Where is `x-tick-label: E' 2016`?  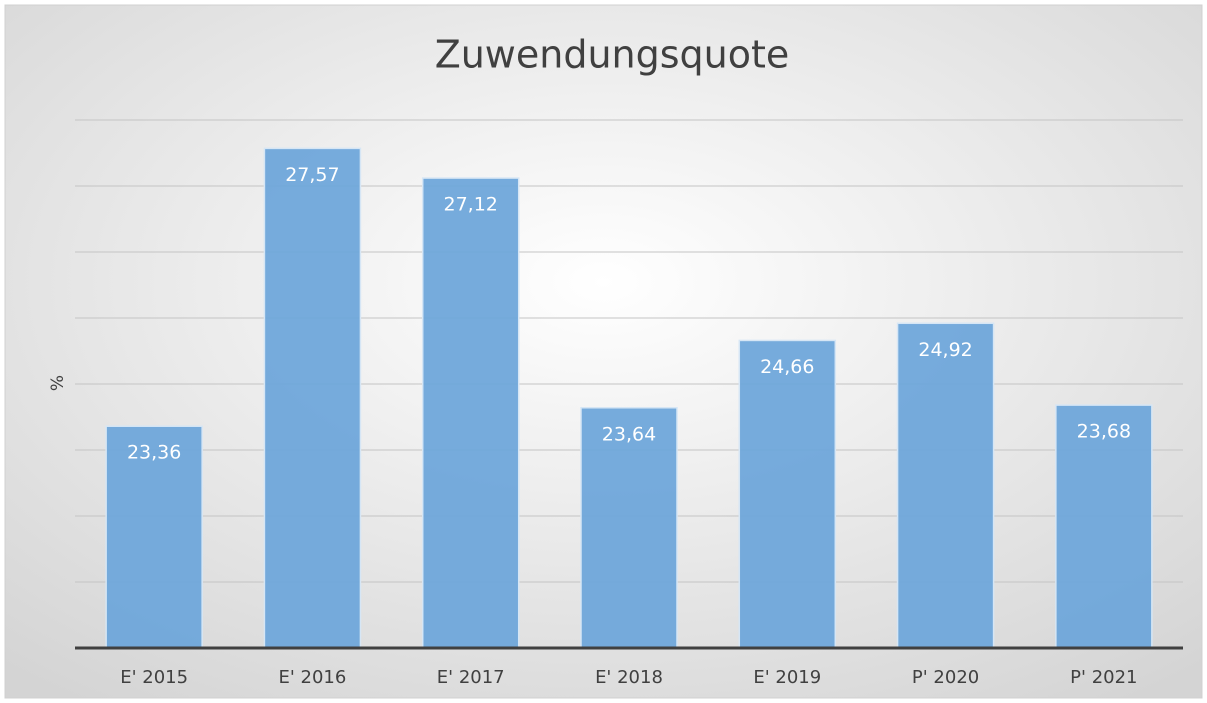
x-tick-label: E' 2016 is located at coordinates (312, 677).